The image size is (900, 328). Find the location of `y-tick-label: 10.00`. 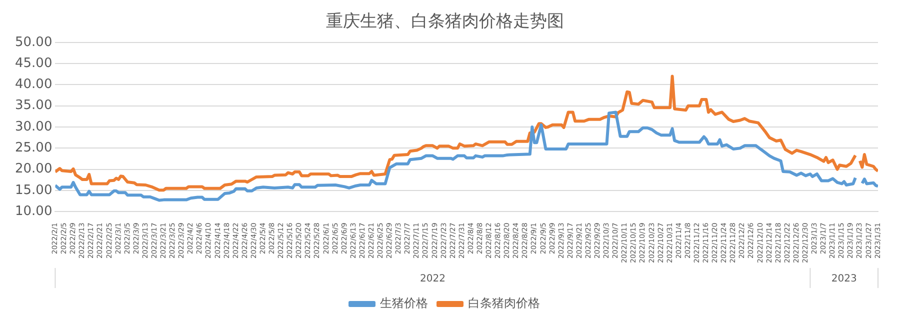

y-tick-label: 10.00 is located at coordinates (33, 212).